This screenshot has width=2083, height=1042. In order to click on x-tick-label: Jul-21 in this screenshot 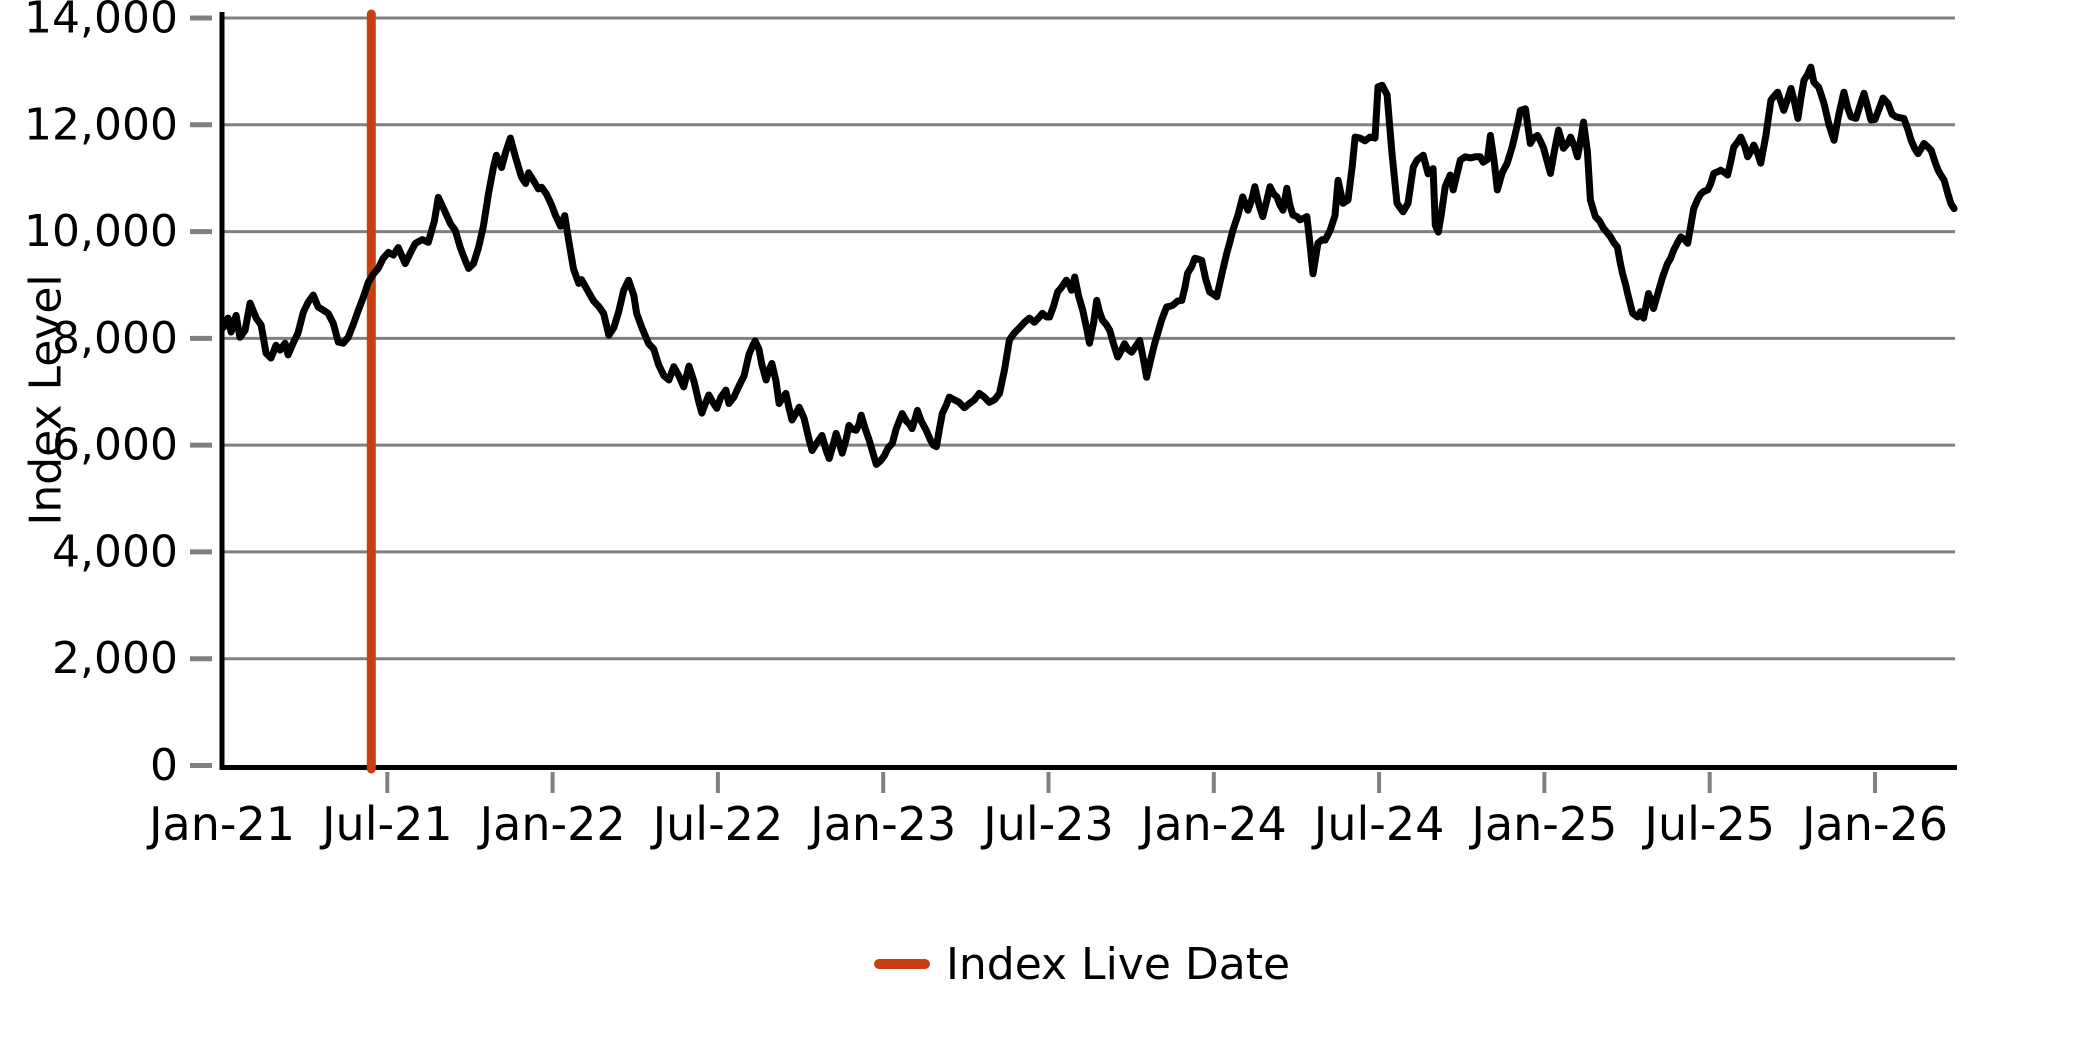, I will do `click(386, 824)`.